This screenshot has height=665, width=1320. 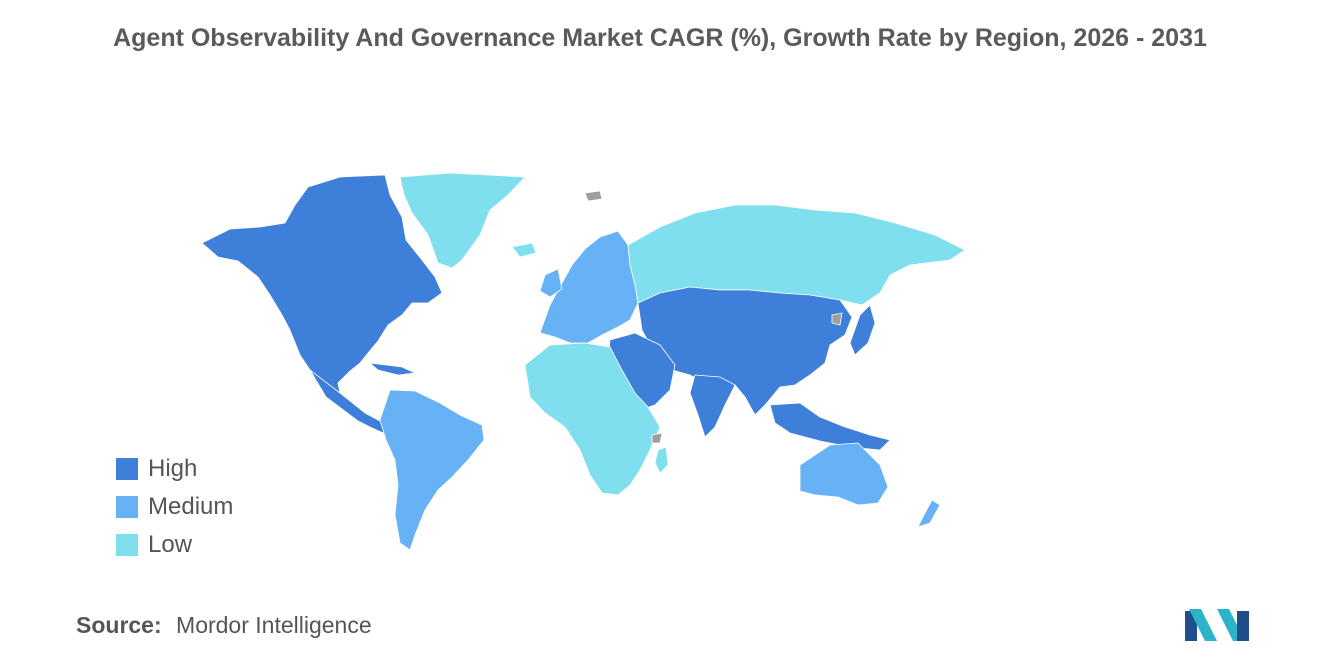 What do you see at coordinates (119, 625) in the screenshot?
I see `source-label: Source:` at bounding box center [119, 625].